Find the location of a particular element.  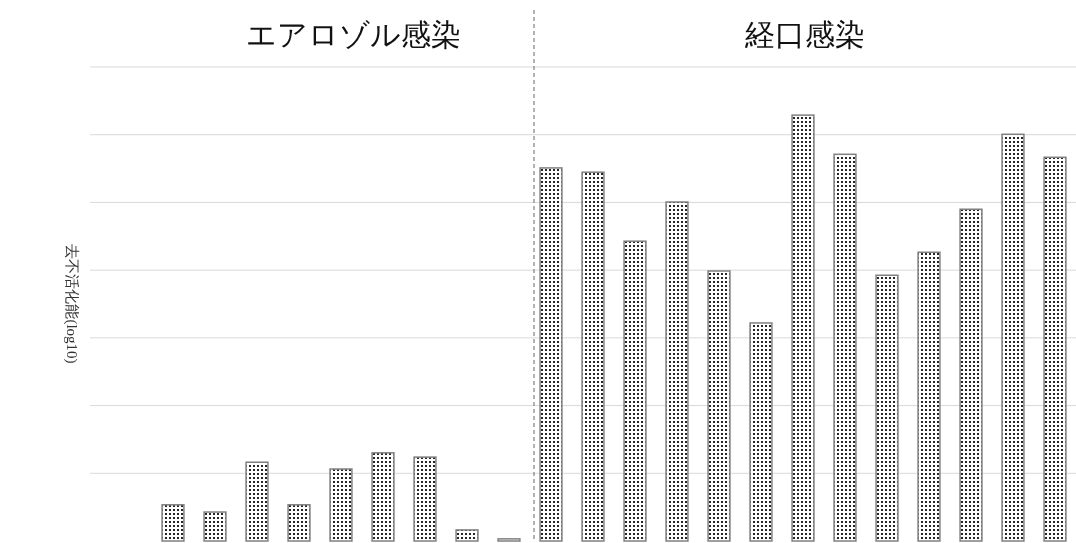

text: エアロゾル感染 is located at coordinates (353, 34).